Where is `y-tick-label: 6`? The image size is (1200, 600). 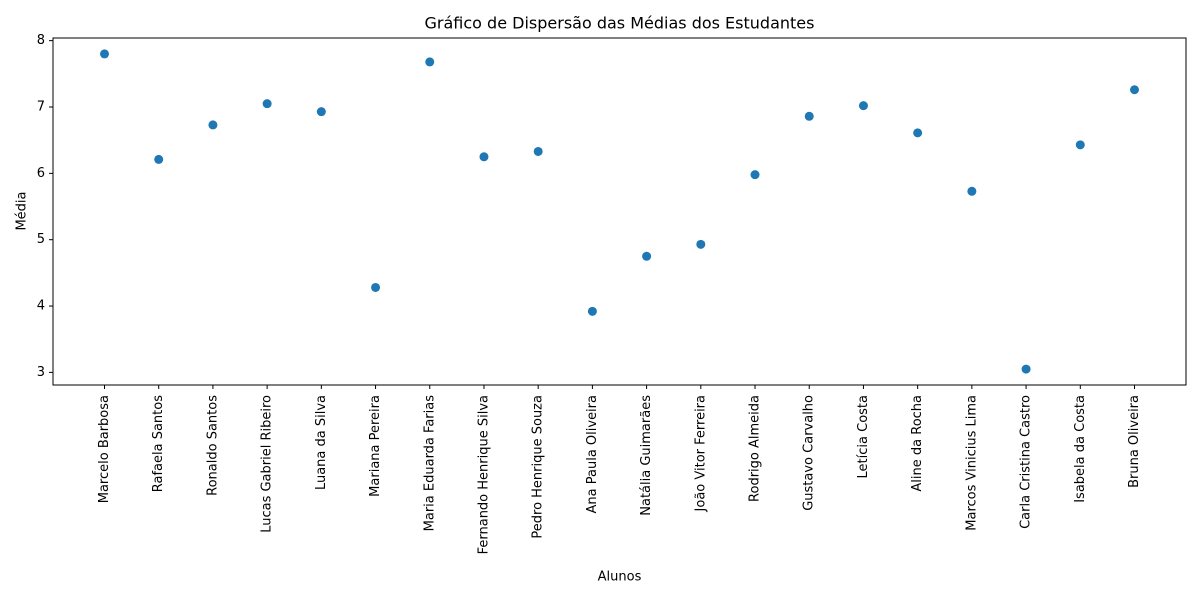
y-tick-label: 6 is located at coordinates (41, 173).